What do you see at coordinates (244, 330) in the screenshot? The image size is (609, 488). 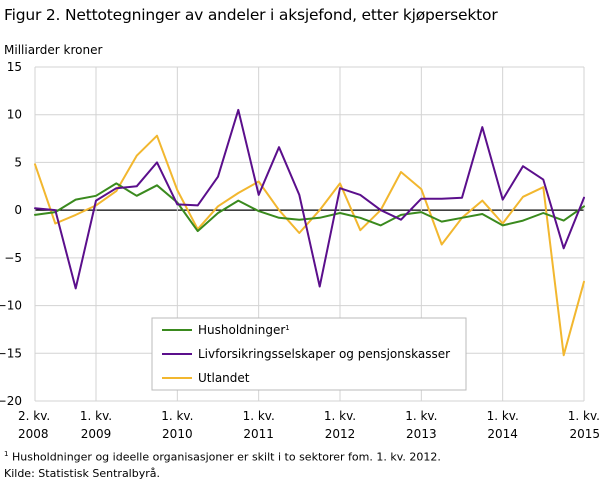 I see `legend-label: Husholdninger1` at bounding box center [244, 330].